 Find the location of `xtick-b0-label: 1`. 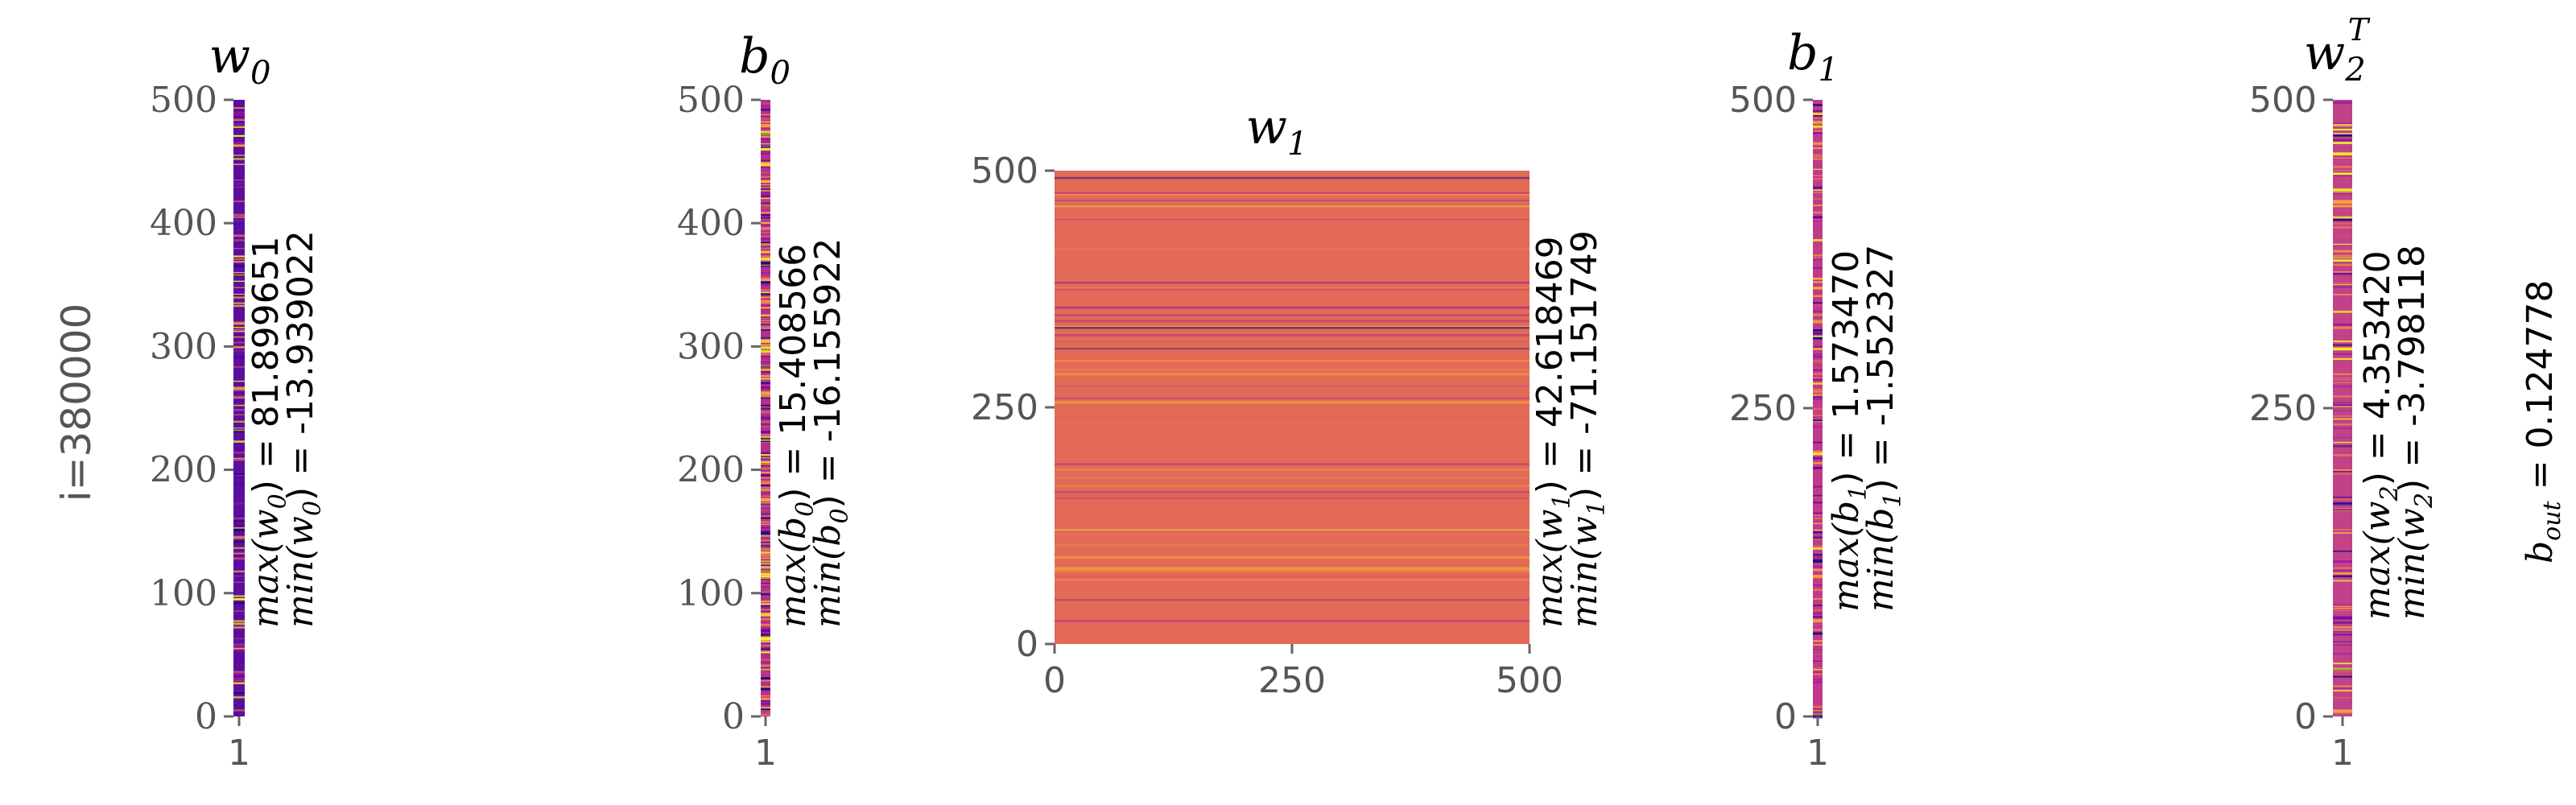

xtick-b0-label: 1 is located at coordinates (765, 753).